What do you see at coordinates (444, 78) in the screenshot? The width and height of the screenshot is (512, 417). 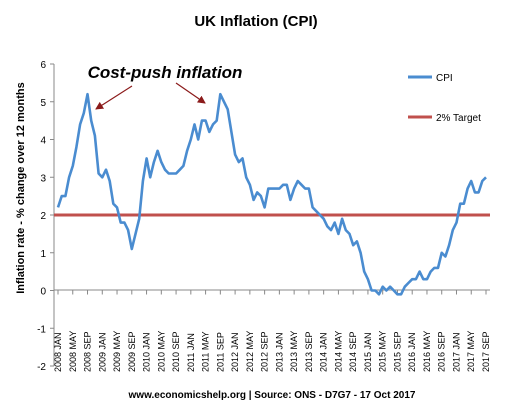 I see `legend-label-cpi: CPI` at bounding box center [444, 78].